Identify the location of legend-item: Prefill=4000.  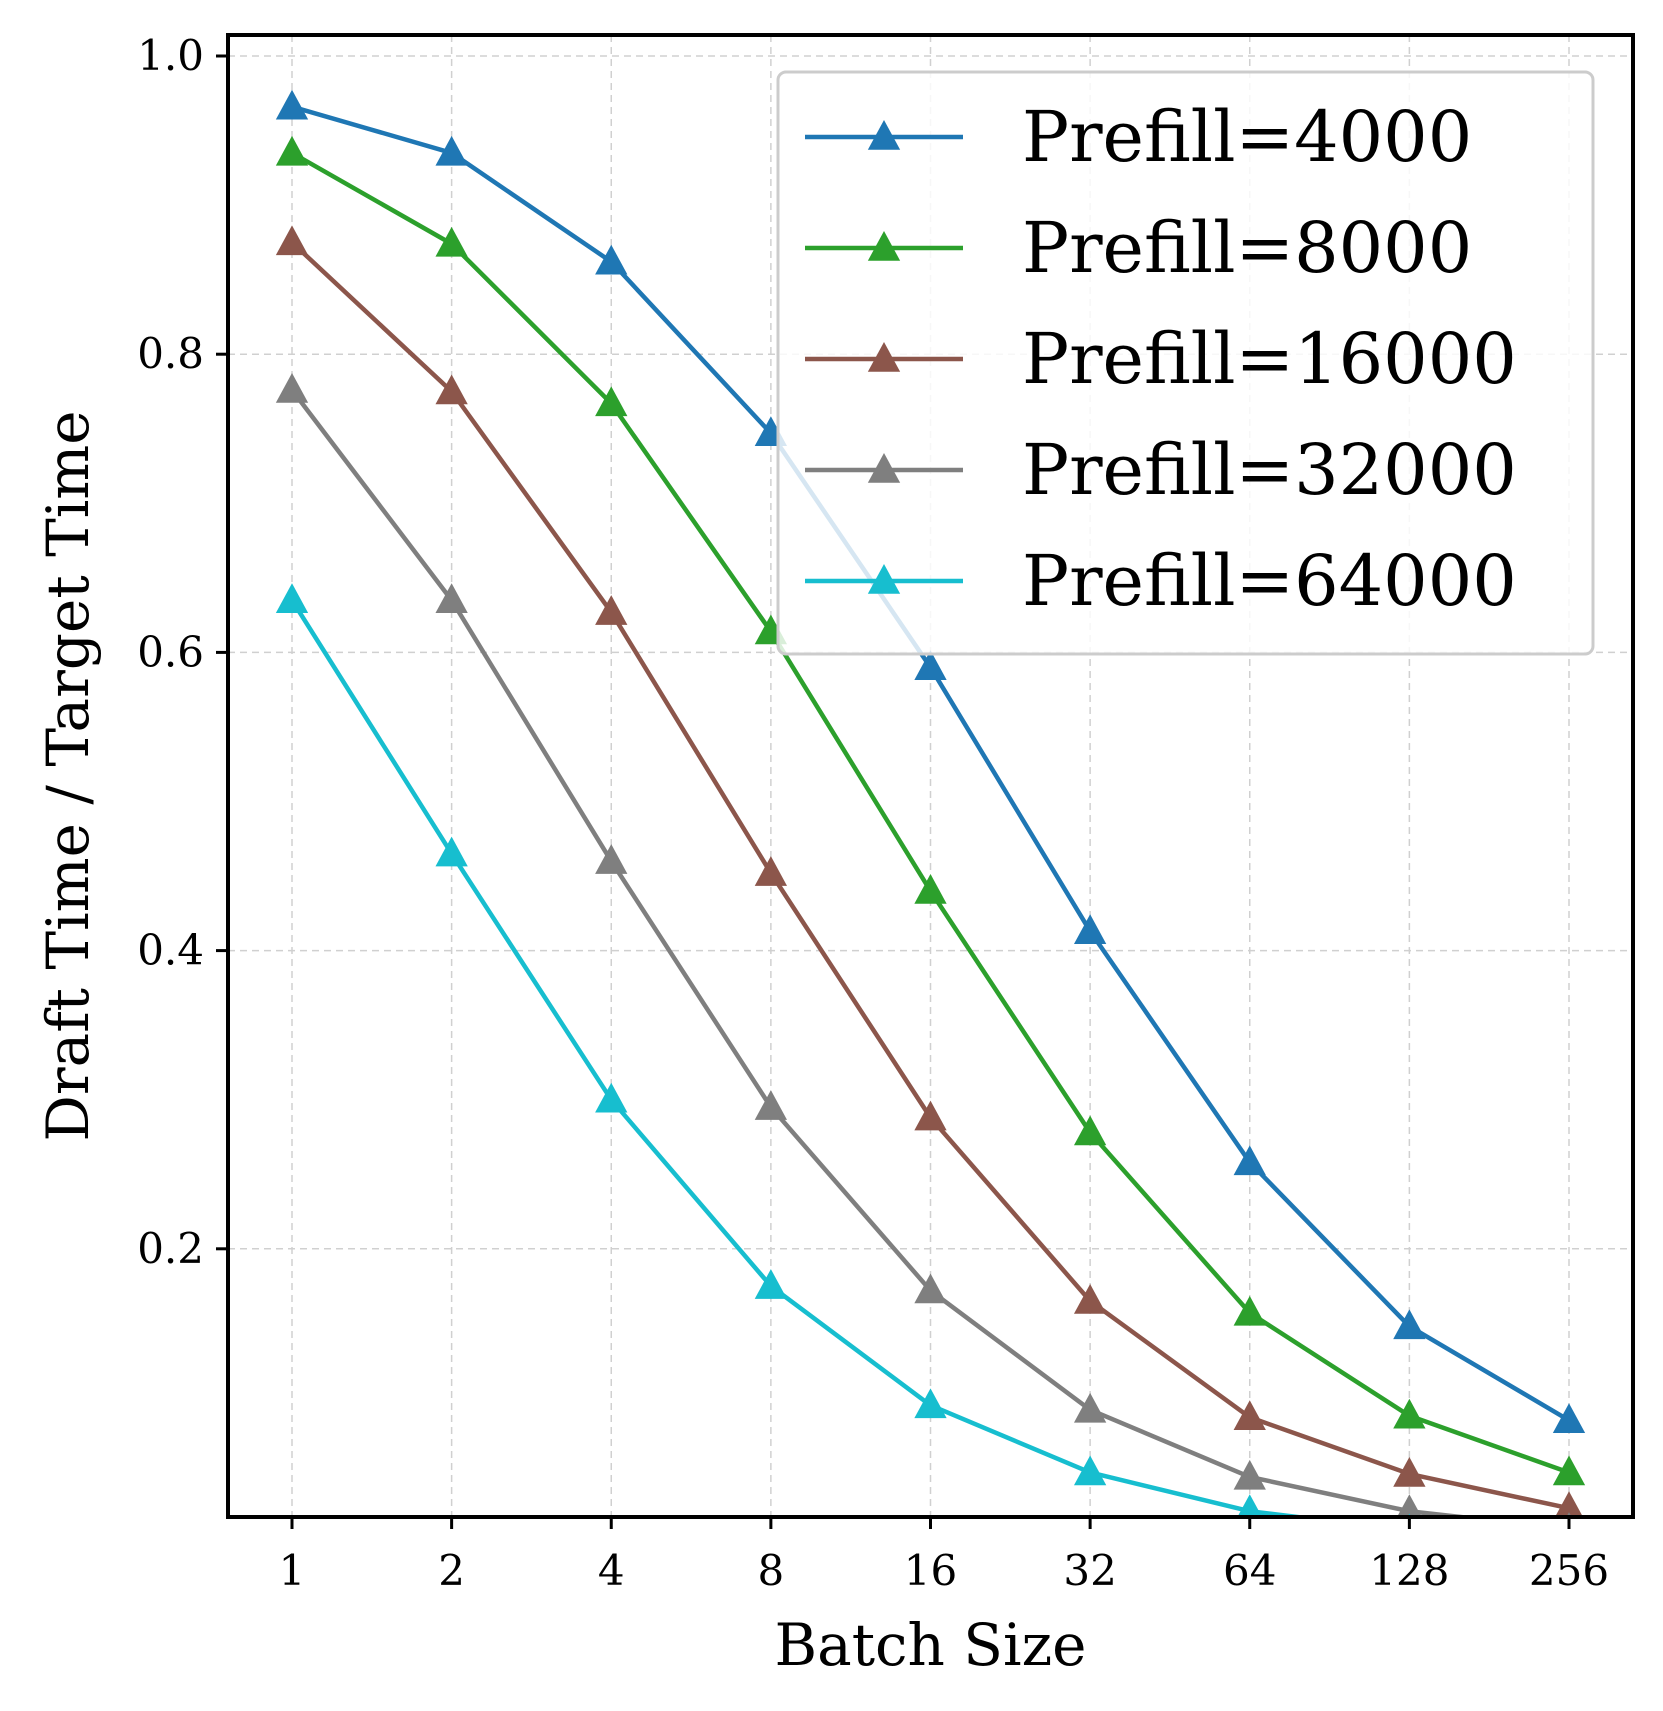
(1138, 137).